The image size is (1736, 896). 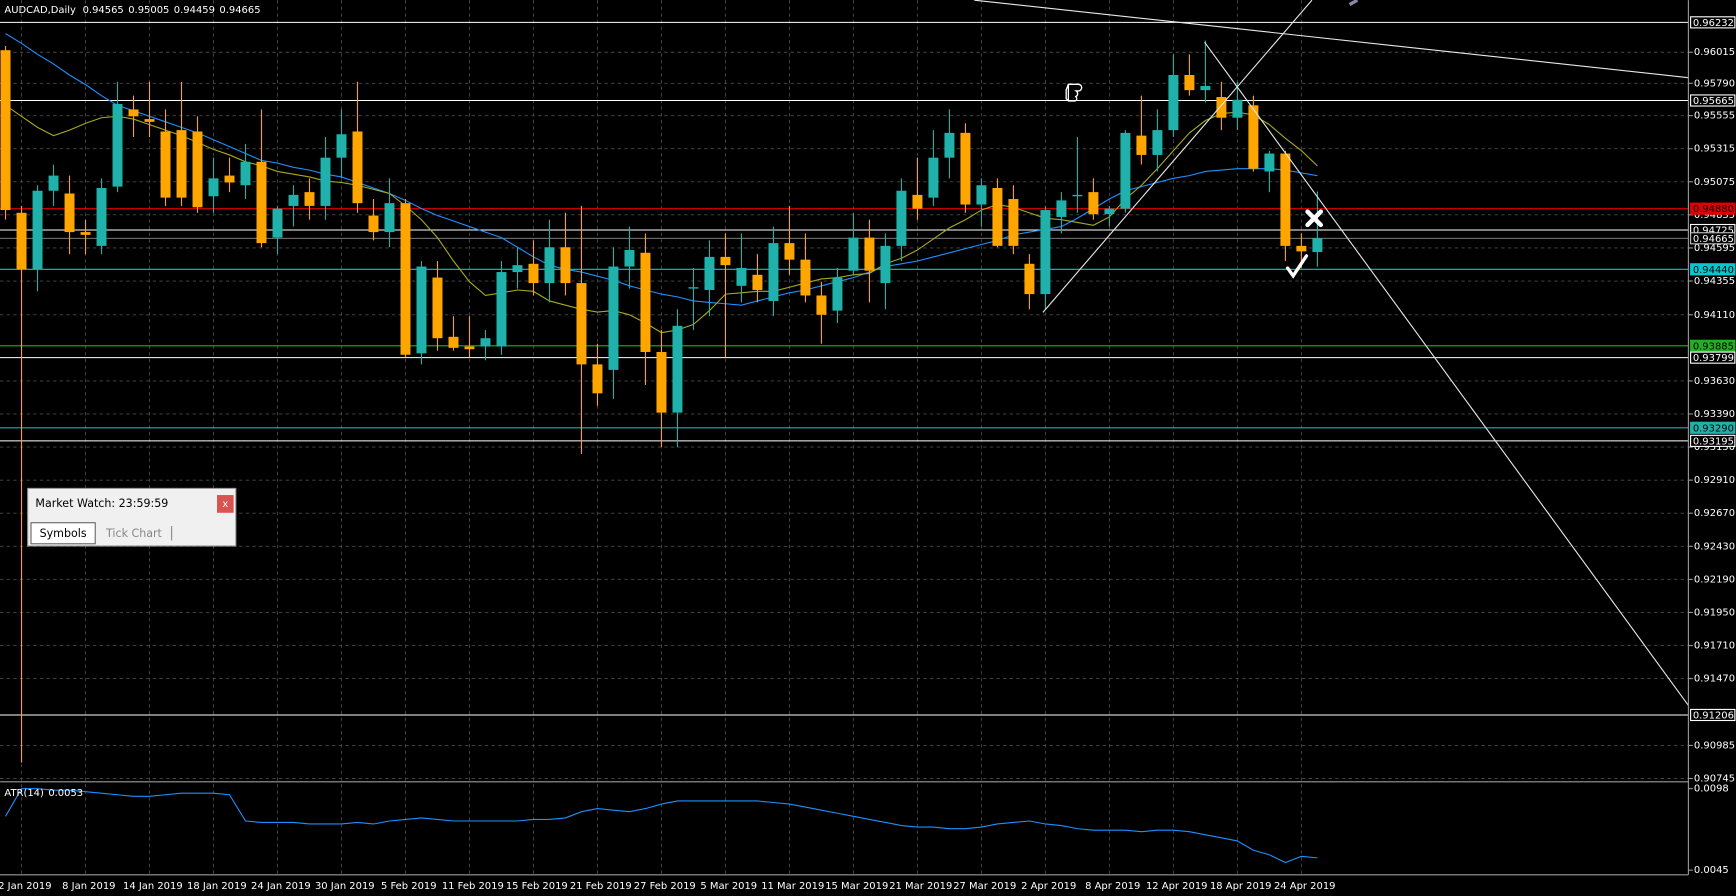 What do you see at coordinates (1714, 646) in the screenshot?
I see `y-tick-label: 0.91710` at bounding box center [1714, 646].